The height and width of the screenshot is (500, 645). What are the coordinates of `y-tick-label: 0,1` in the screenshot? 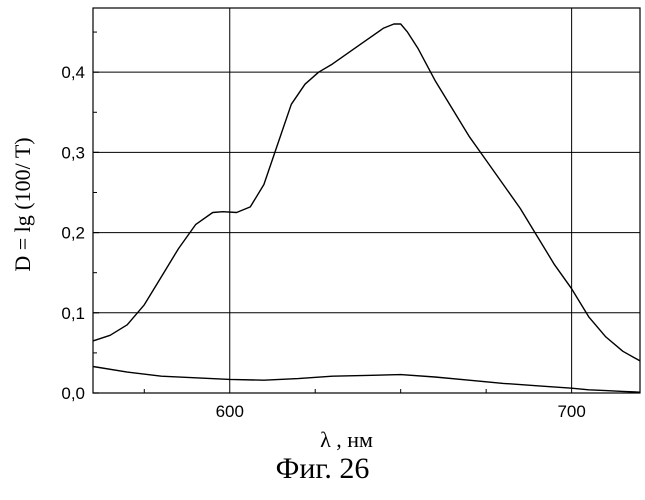 It's located at (73, 313).